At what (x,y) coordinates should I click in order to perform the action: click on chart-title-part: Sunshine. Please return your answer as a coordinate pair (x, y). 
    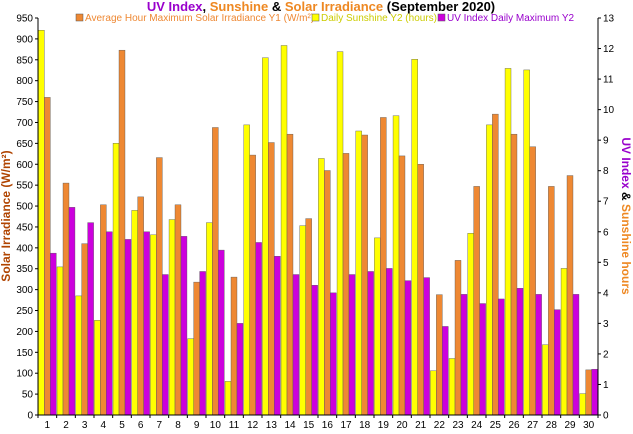
    Looking at the image, I should click on (239, 7).